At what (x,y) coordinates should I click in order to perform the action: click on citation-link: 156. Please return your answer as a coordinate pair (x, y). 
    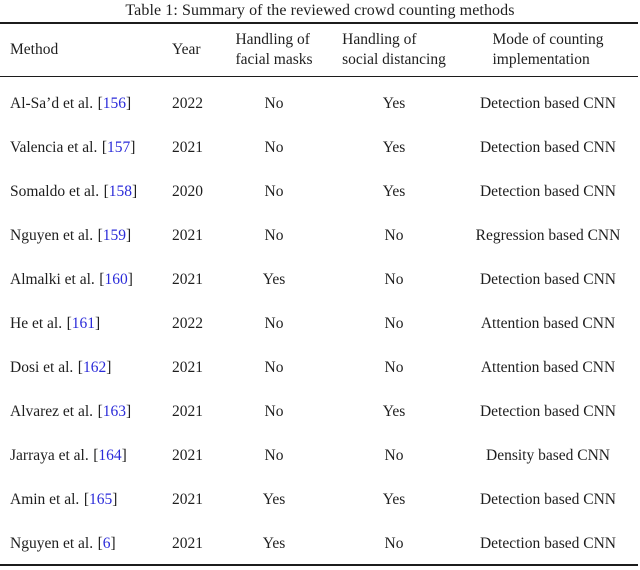
    Looking at the image, I should click on (114, 103).